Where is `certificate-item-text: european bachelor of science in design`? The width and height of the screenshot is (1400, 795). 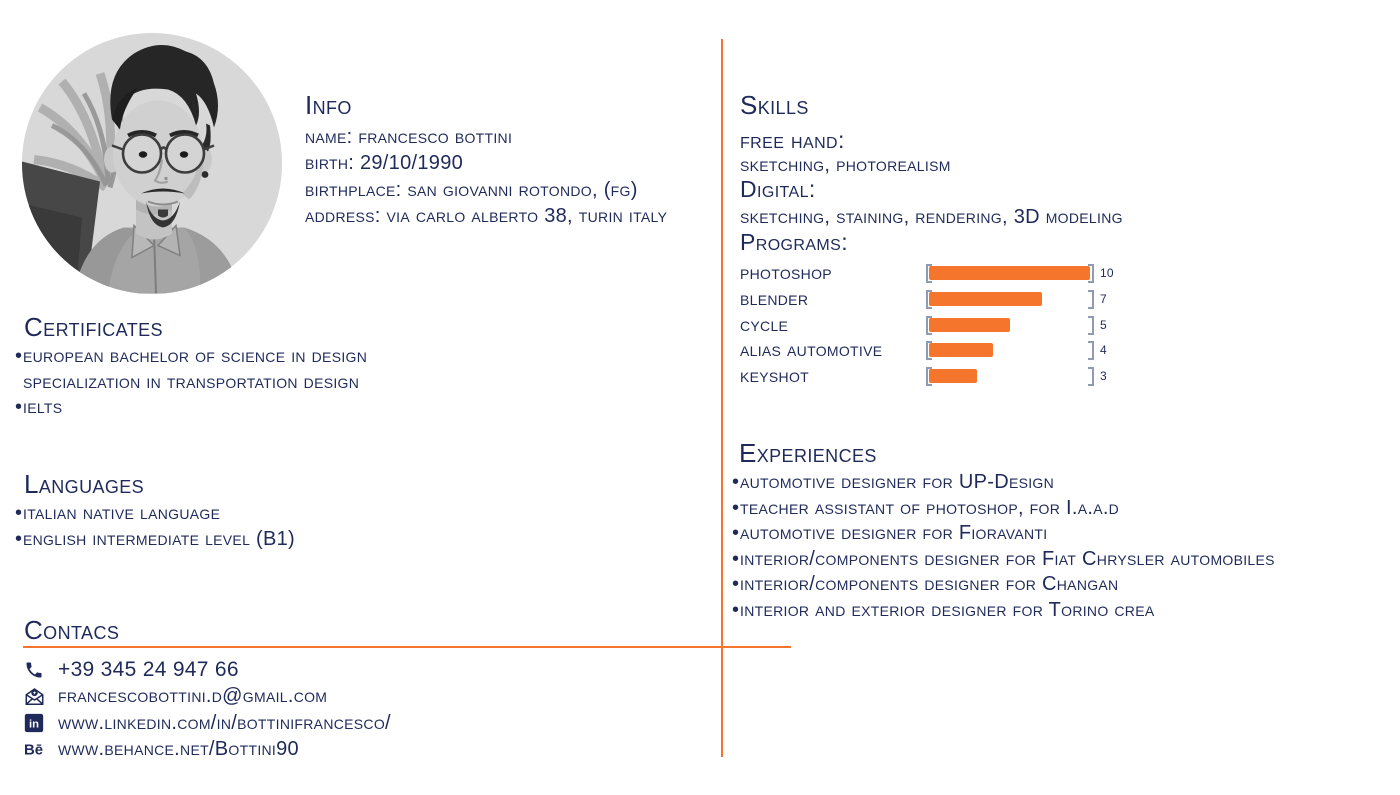 certificate-item-text: european bachelor of science in design is located at coordinates (195, 356).